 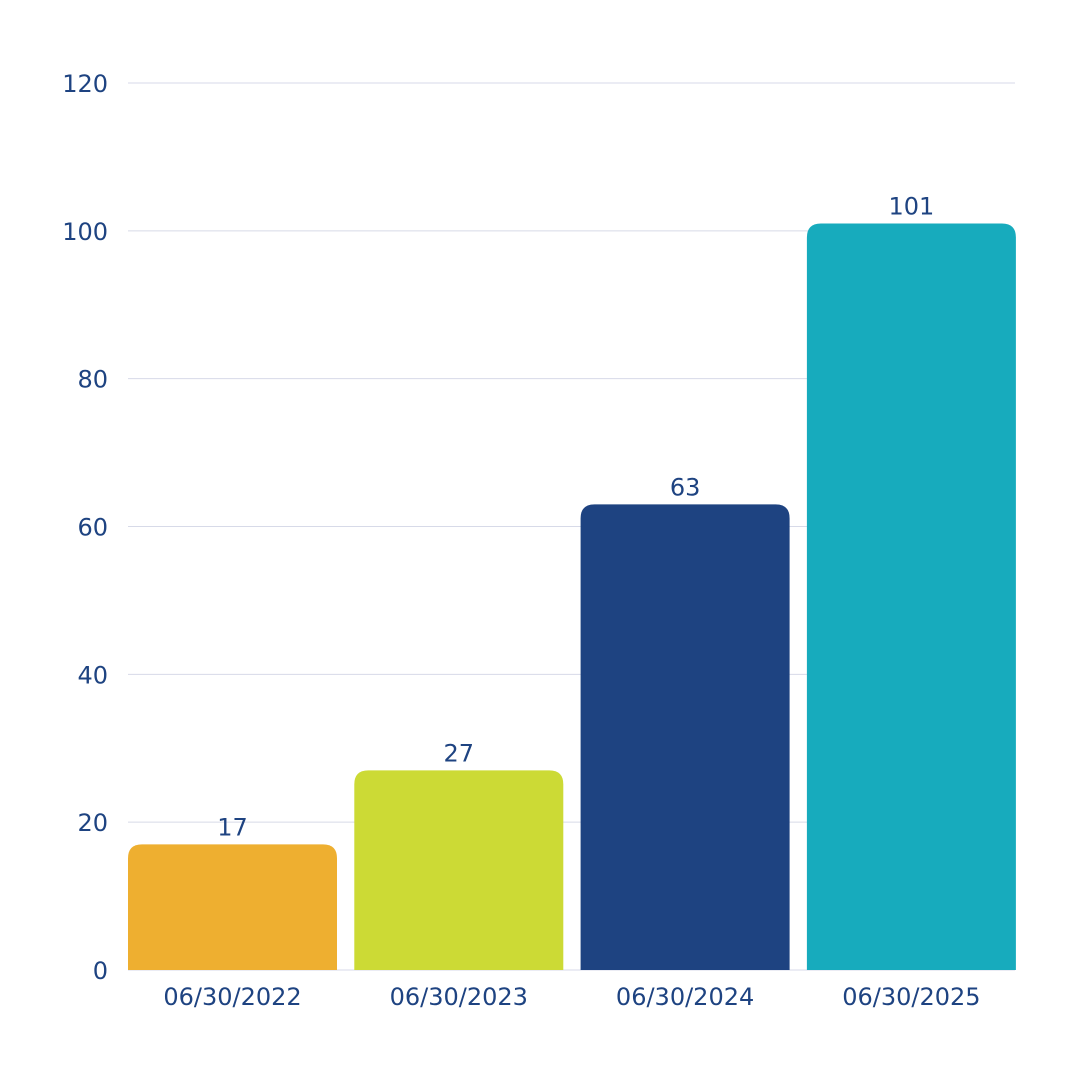 What do you see at coordinates (911, 597) in the screenshot?
I see `bar-06-30-2025` at bounding box center [911, 597].